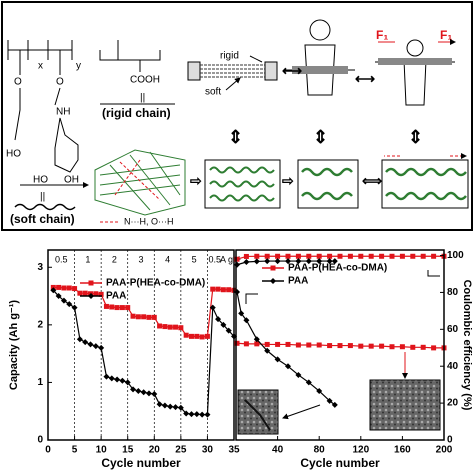 This screenshot has width=474, height=474. What do you see at coordinates (40, 382) in the screenshot?
I see `y-tick-label: 1` at bounding box center [40, 382].